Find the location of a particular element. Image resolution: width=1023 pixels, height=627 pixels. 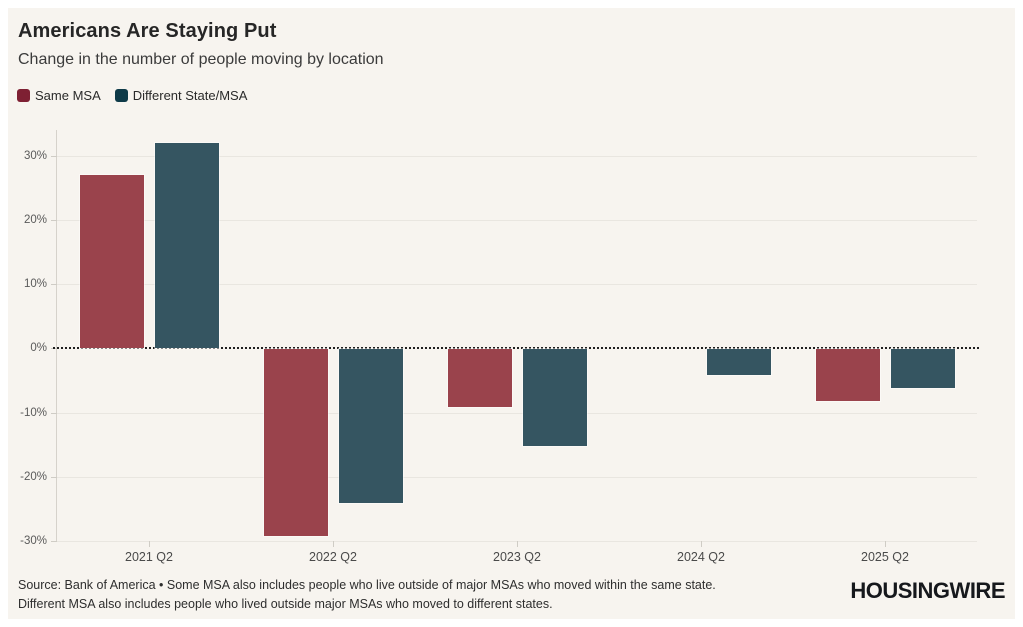

x-axis-label-2023-q2: 2023 Q2 is located at coordinates (517, 557).